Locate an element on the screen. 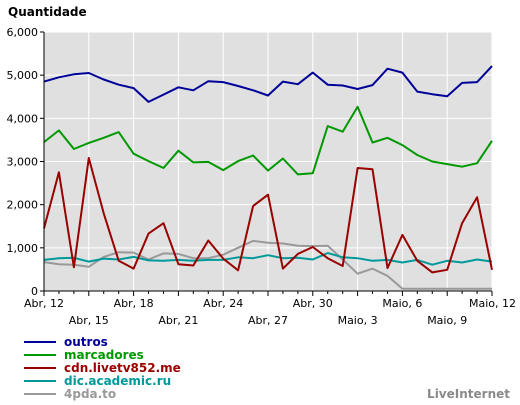  y-tick-label: 6,000 is located at coordinates (23, 32).